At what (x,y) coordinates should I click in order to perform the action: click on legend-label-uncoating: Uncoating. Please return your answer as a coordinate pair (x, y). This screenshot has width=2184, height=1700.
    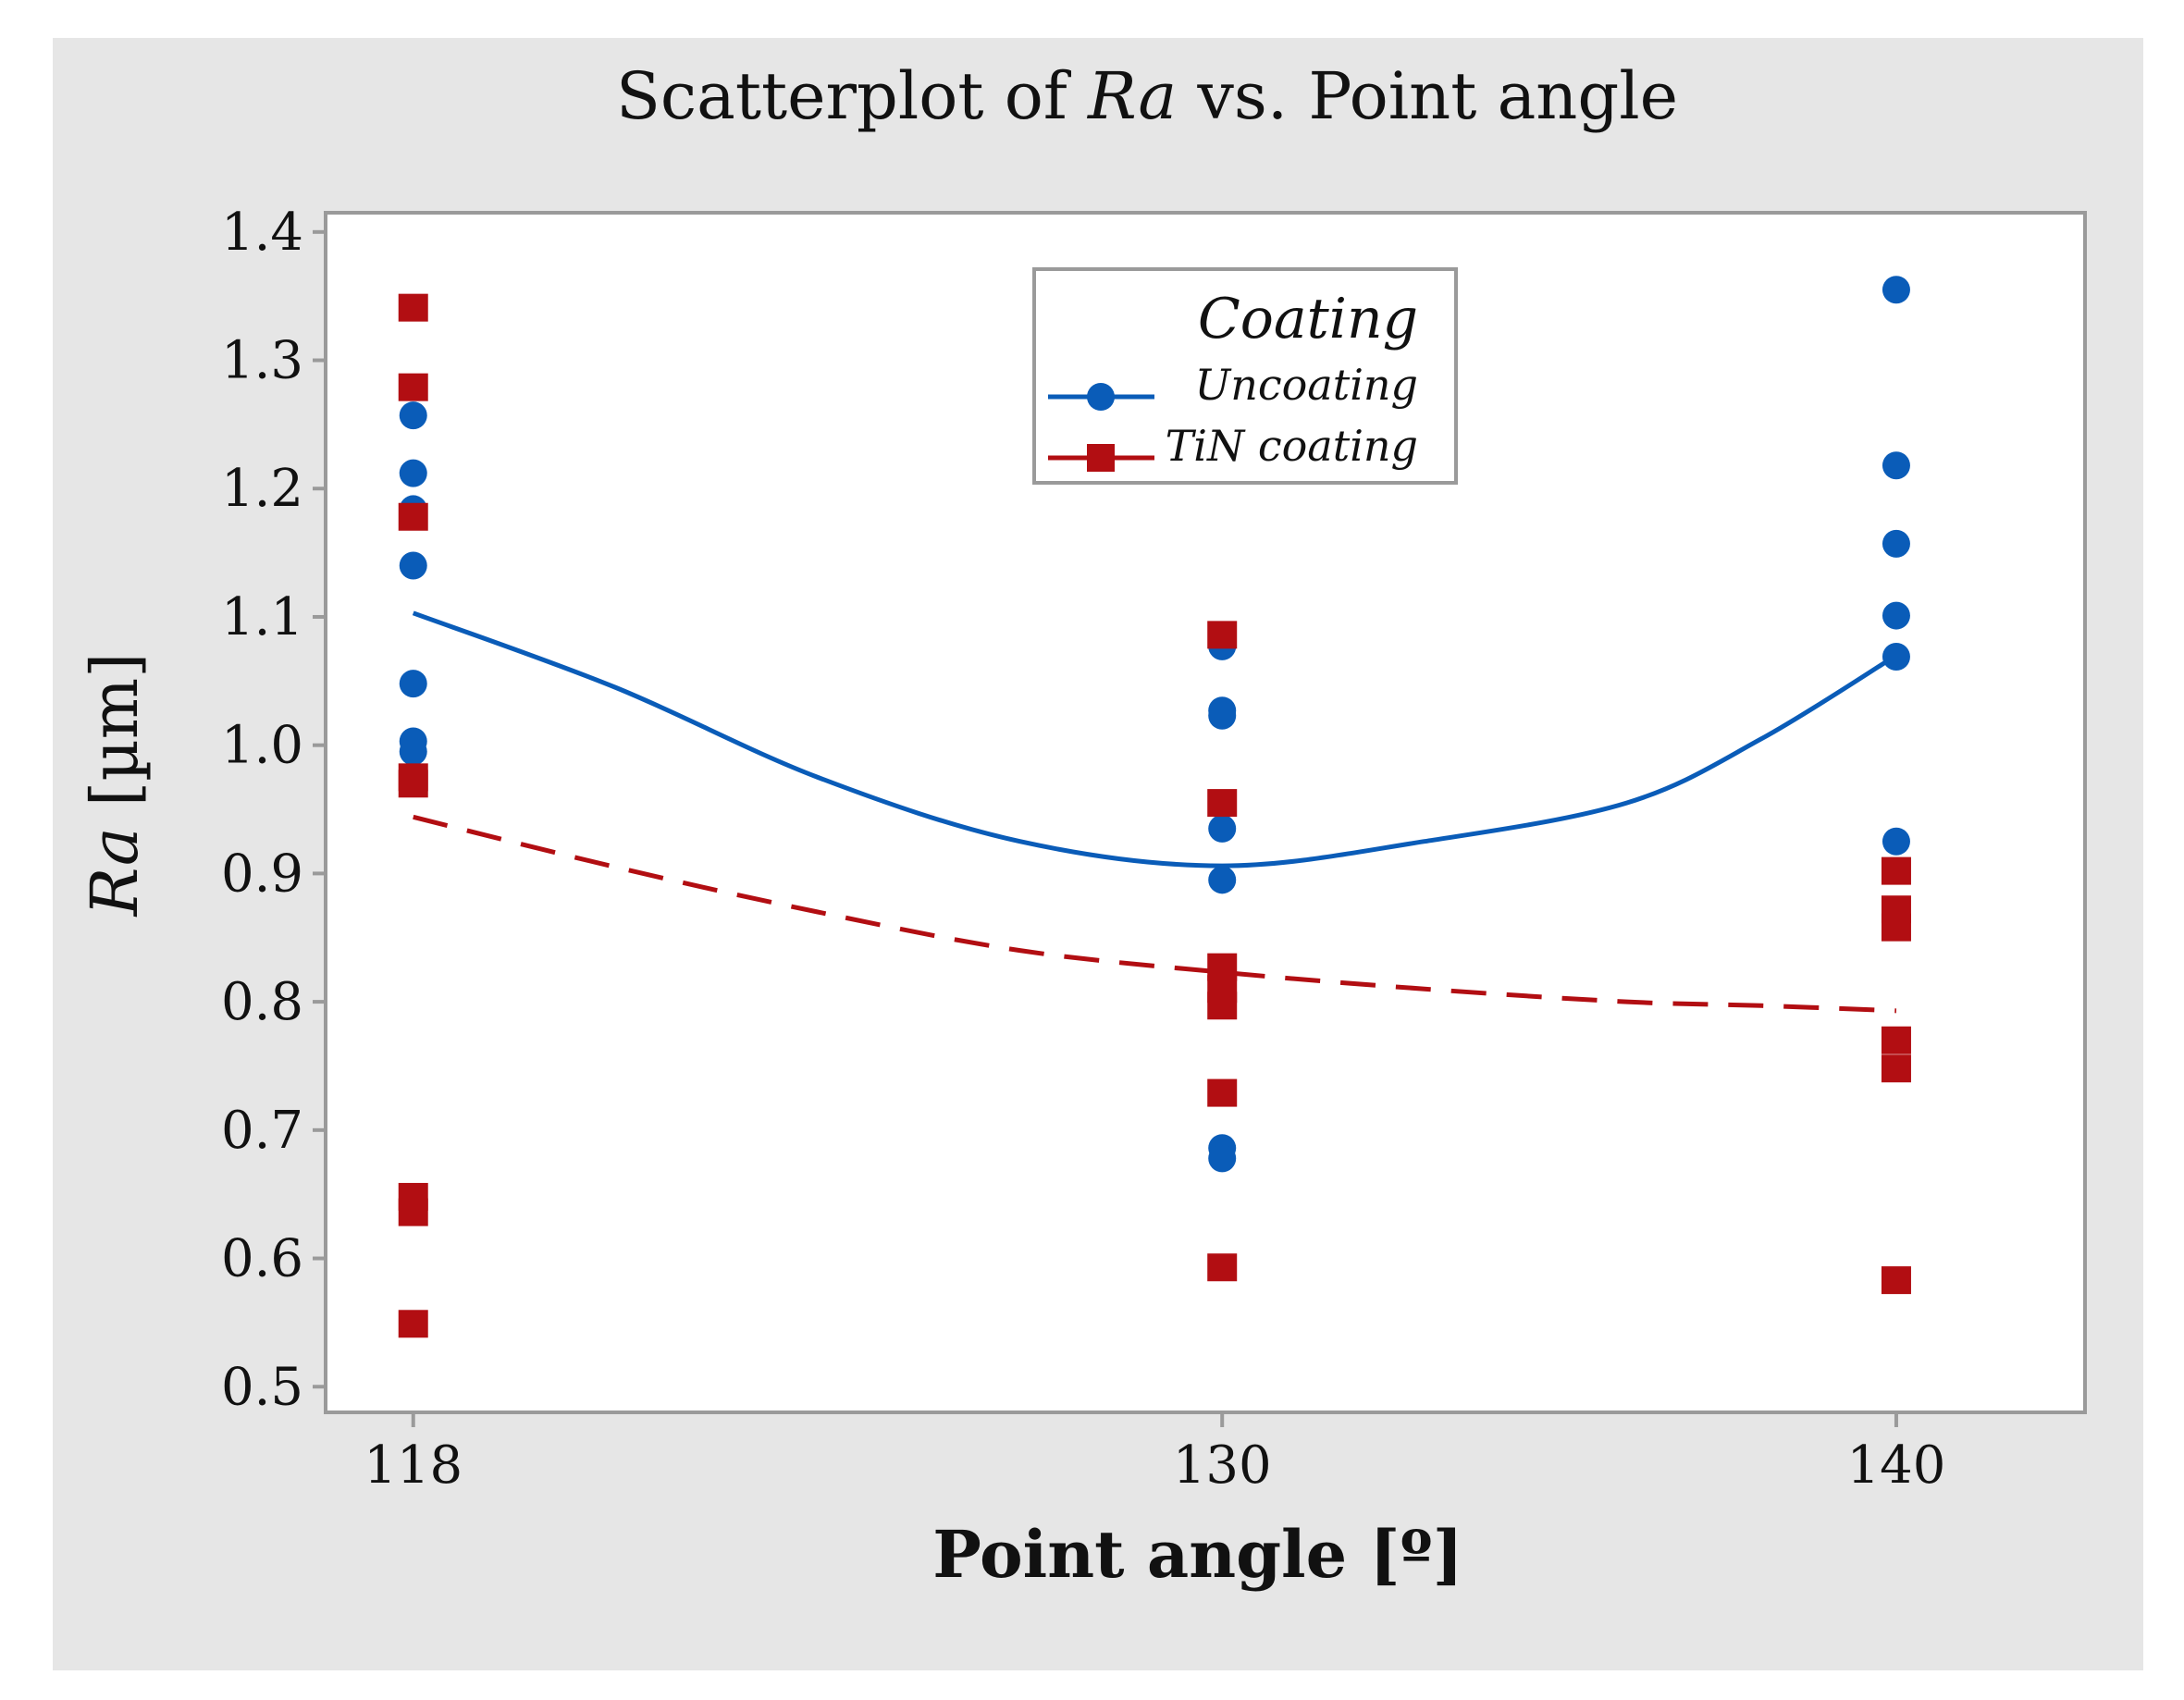
    Looking at the image, I should click on (1306, 385).